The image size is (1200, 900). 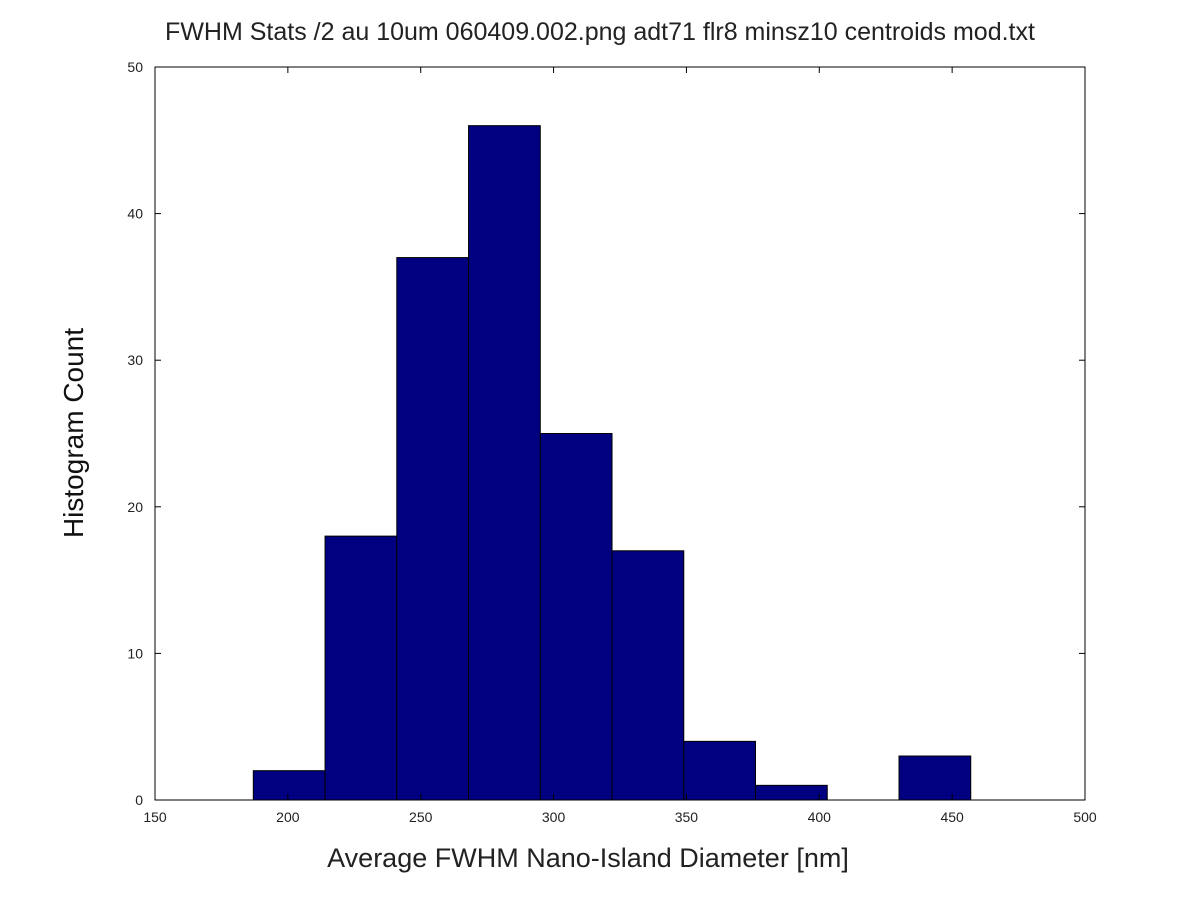 What do you see at coordinates (135, 214) in the screenshot?
I see `y-tick-label-4: 40` at bounding box center [135, 214].